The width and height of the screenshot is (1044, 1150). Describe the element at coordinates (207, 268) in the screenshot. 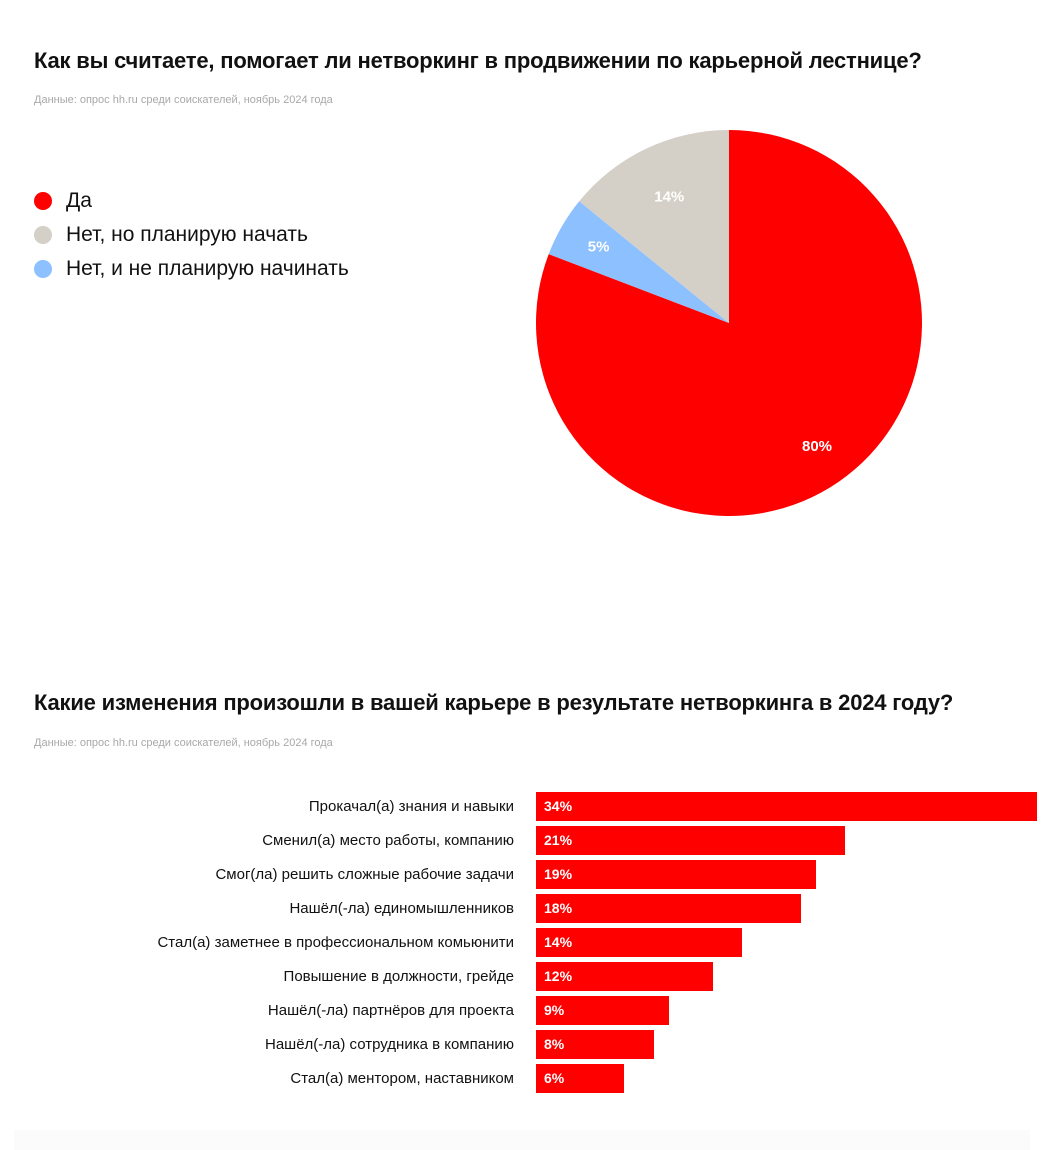

I see `legend-label: Нет, и не планирую начинать` at that location.